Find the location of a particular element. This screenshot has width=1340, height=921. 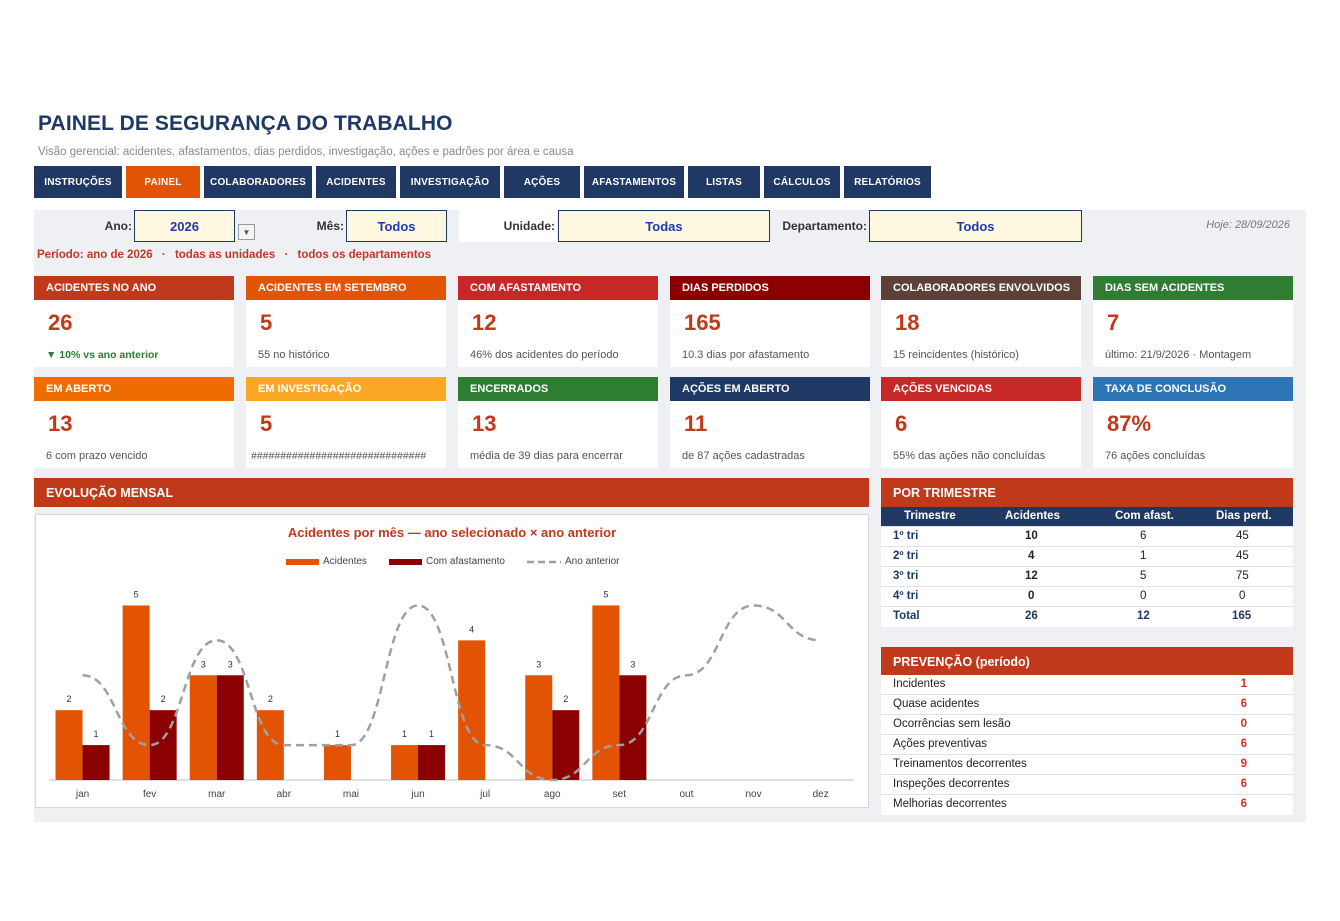

kpi-value: 12 is located at coordinates (484, 322).